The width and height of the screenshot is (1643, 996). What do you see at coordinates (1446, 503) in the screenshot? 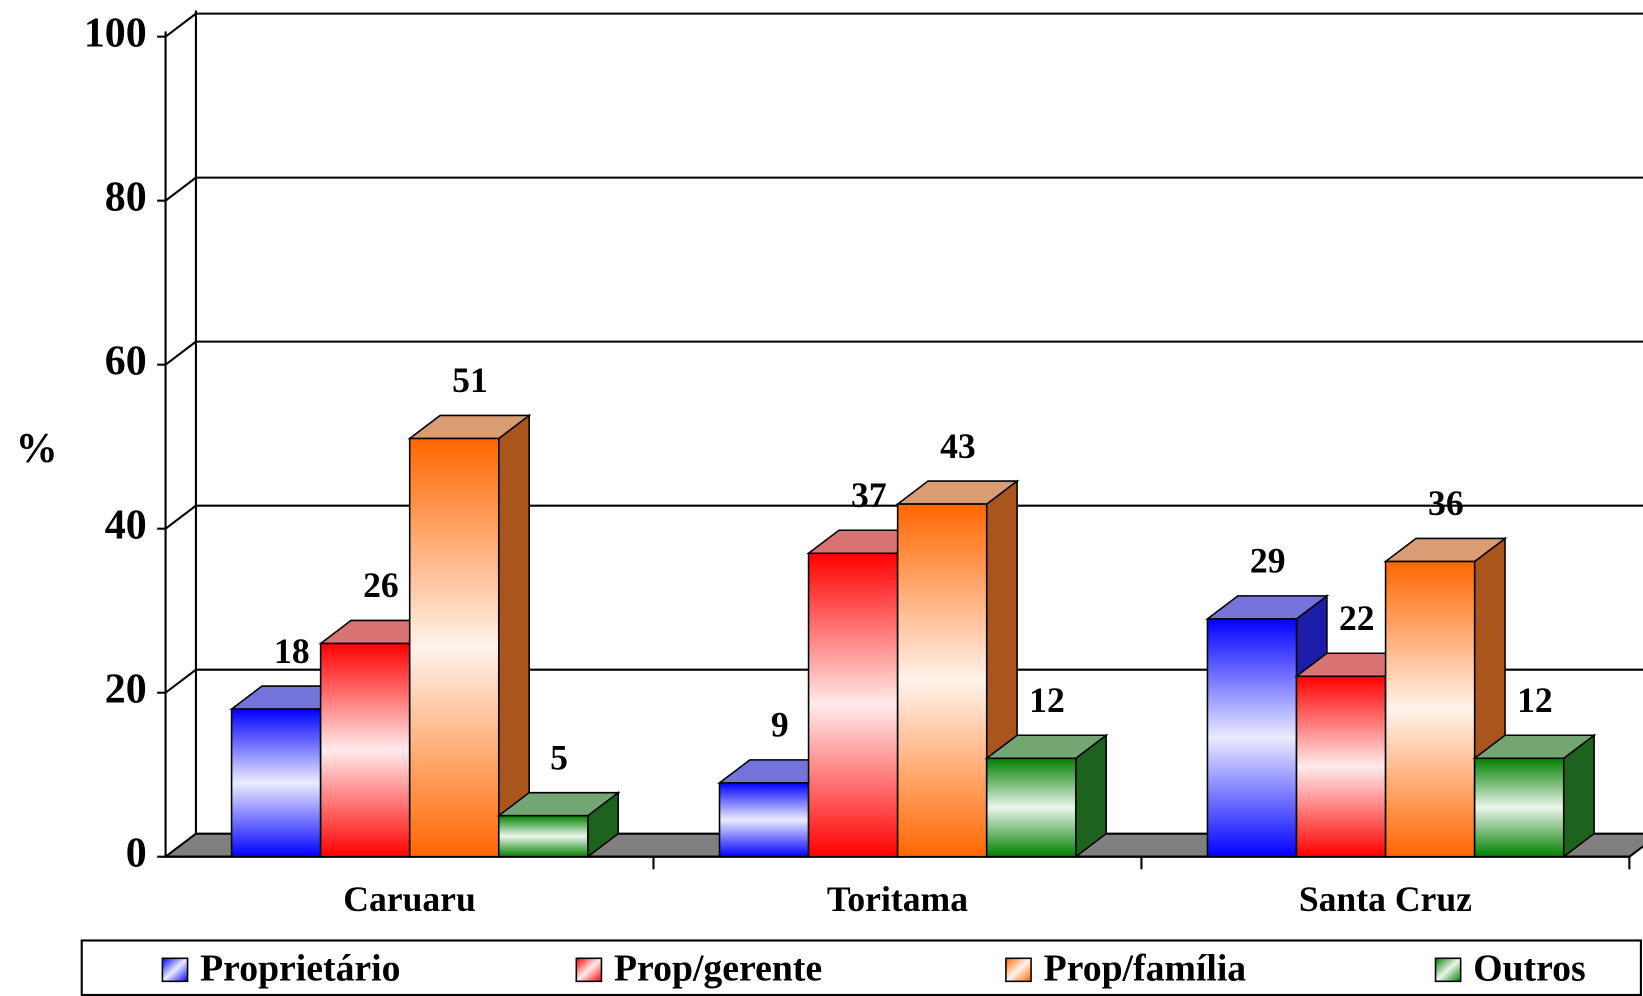
I see `data-label: 36` at bounding box center [1446, 503].